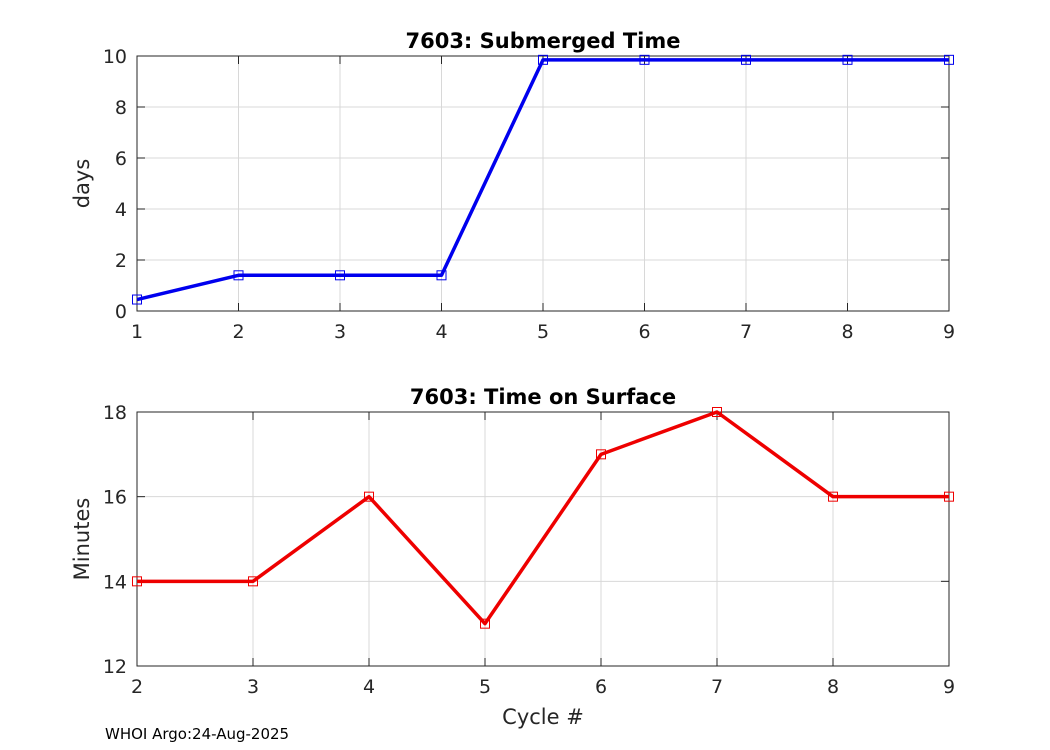 Image resolution: width=1050 pixels, height=750 pixels. What do you see at coordinates (137, 332) in the screenshot?
I see `x-tick-label: 1` at bounding box center [137, 332].